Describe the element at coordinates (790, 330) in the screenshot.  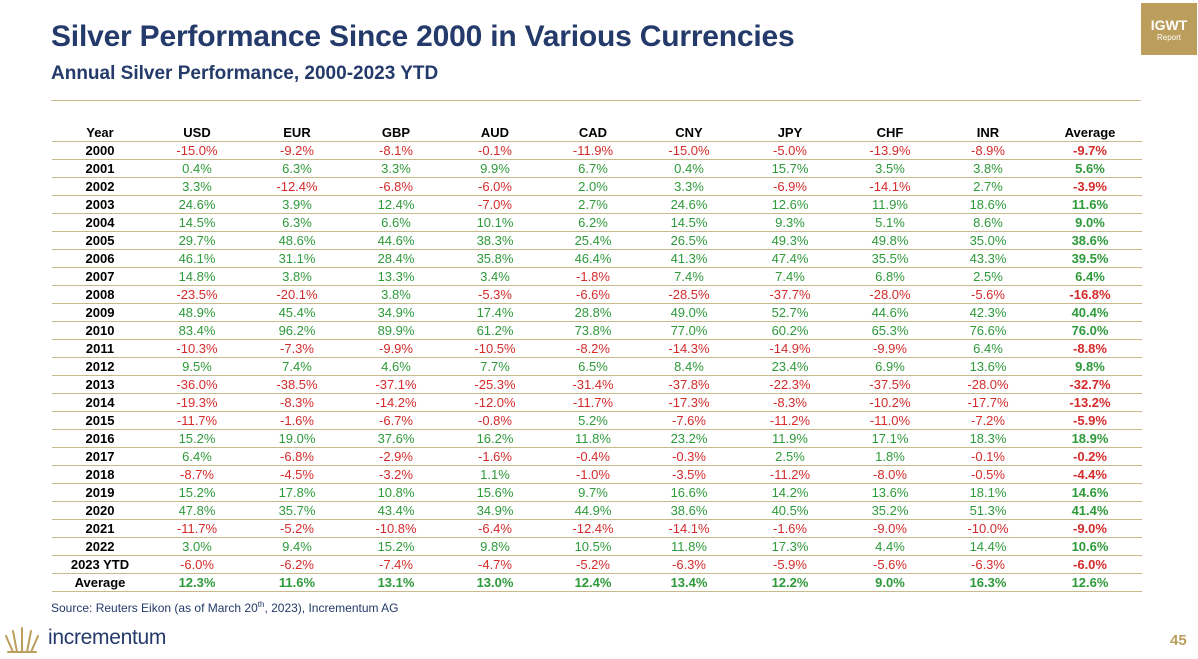
I see `value-cell: 60.2%` at that location.